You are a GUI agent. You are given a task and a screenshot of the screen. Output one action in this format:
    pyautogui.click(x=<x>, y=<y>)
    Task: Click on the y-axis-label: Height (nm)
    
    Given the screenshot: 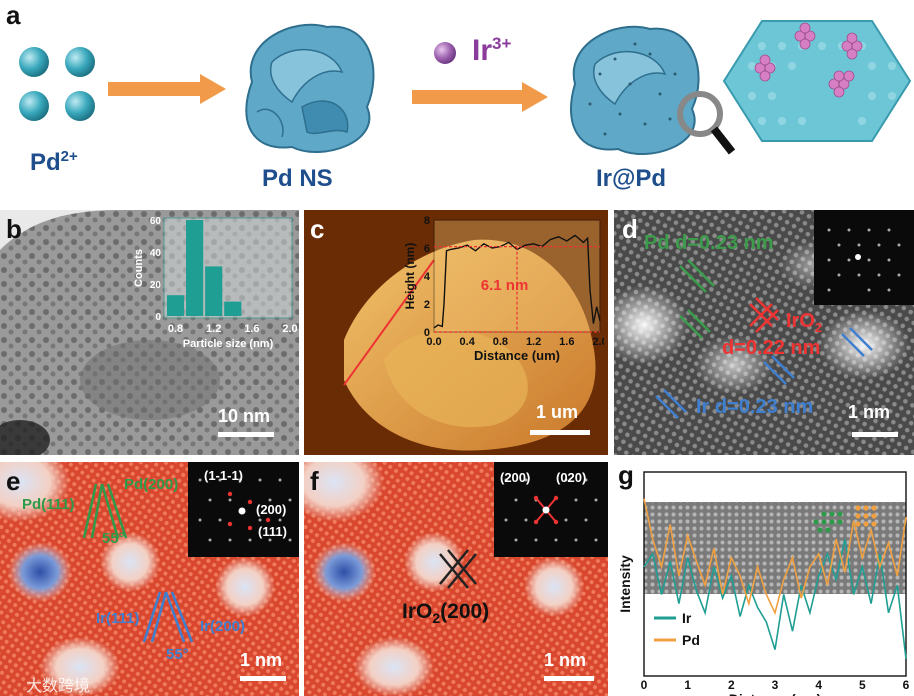 What is the action you would take?
    pyautogui.click(x=410, y=276)
    